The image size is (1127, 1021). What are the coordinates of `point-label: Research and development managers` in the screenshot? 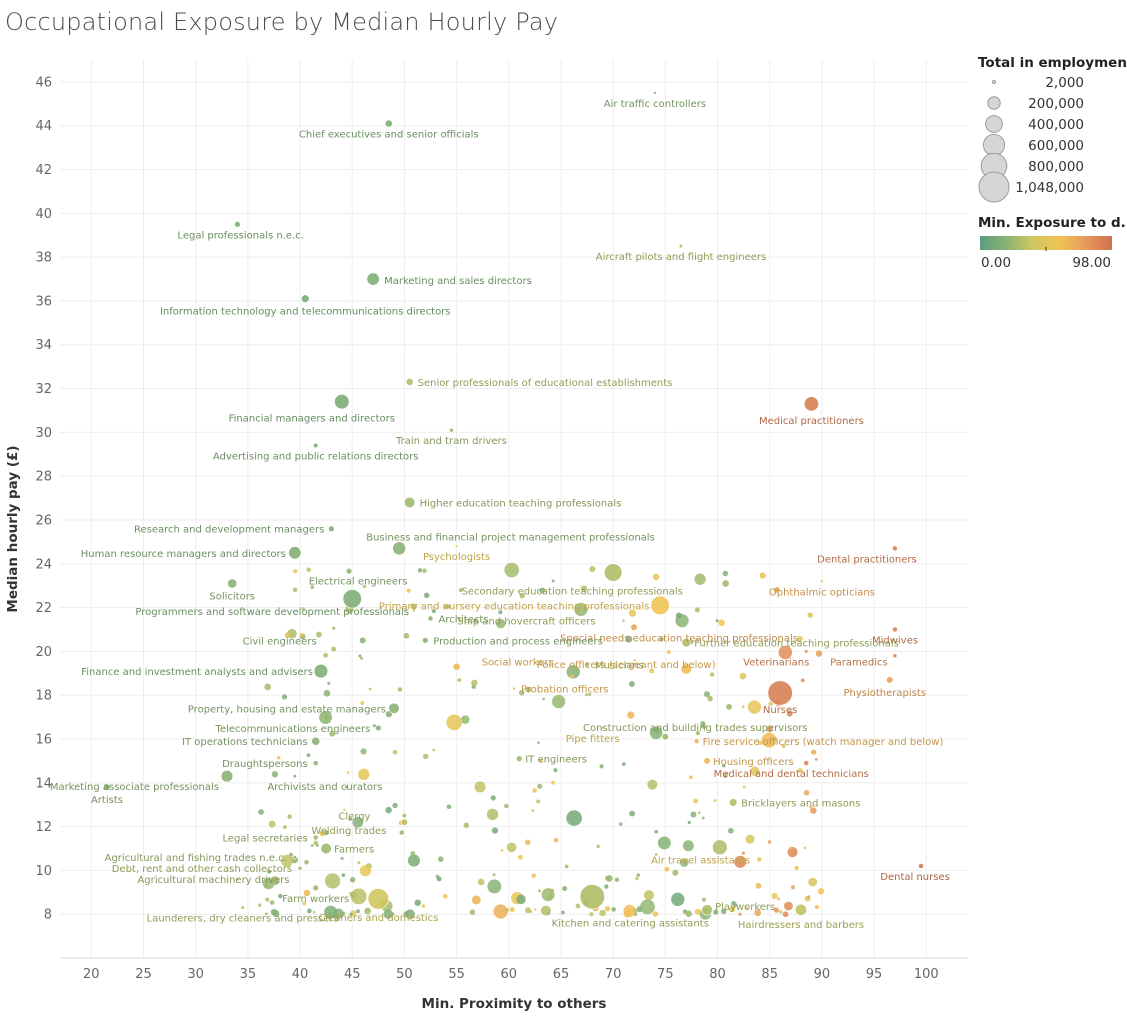 It's located at (229, 530).